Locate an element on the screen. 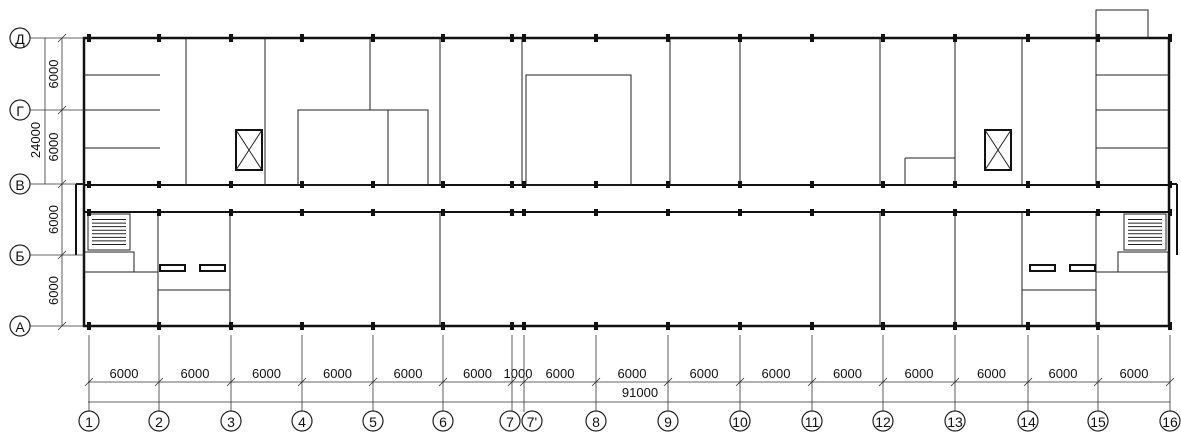 This screenshot has width=1181, height=434. elevator-shafts is located at coordinates (623, 150).